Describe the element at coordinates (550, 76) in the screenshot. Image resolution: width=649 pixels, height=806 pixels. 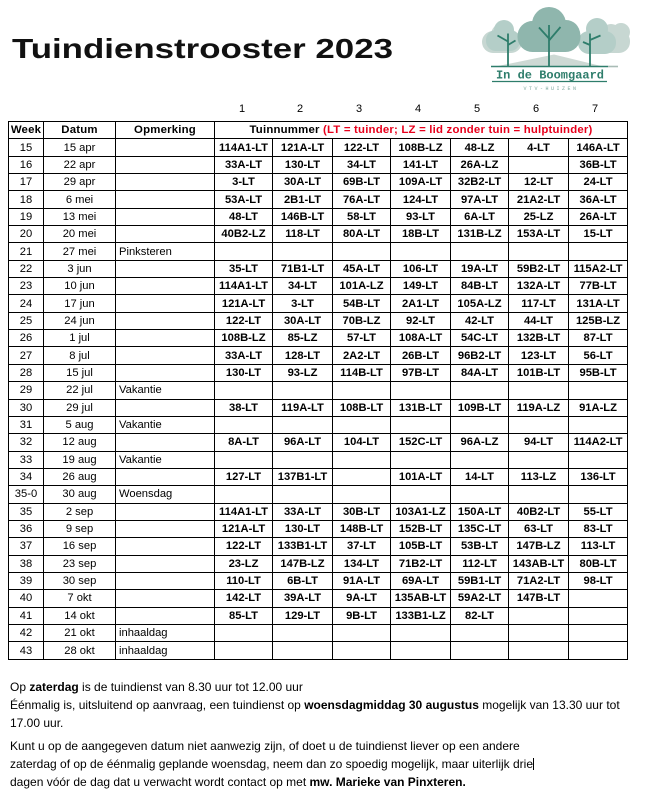
I see `svg-text: In de Boomgaard` at that location.